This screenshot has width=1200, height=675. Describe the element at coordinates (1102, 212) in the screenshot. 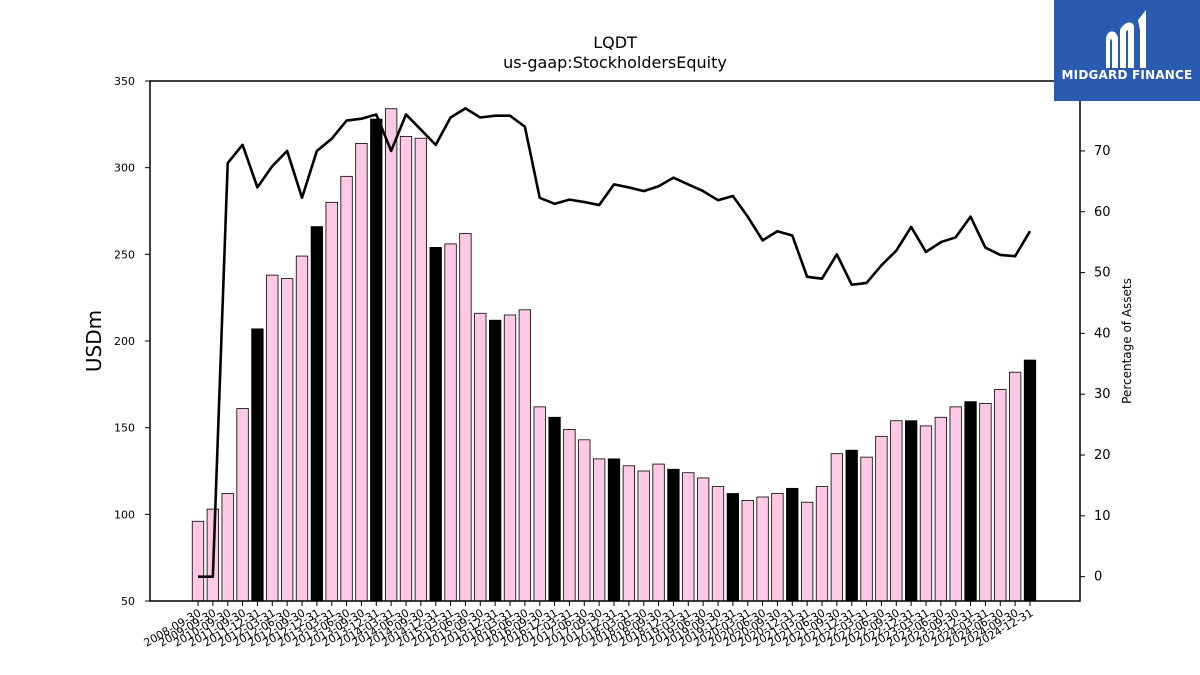

I see `y2-tick-label: 60` at that location.